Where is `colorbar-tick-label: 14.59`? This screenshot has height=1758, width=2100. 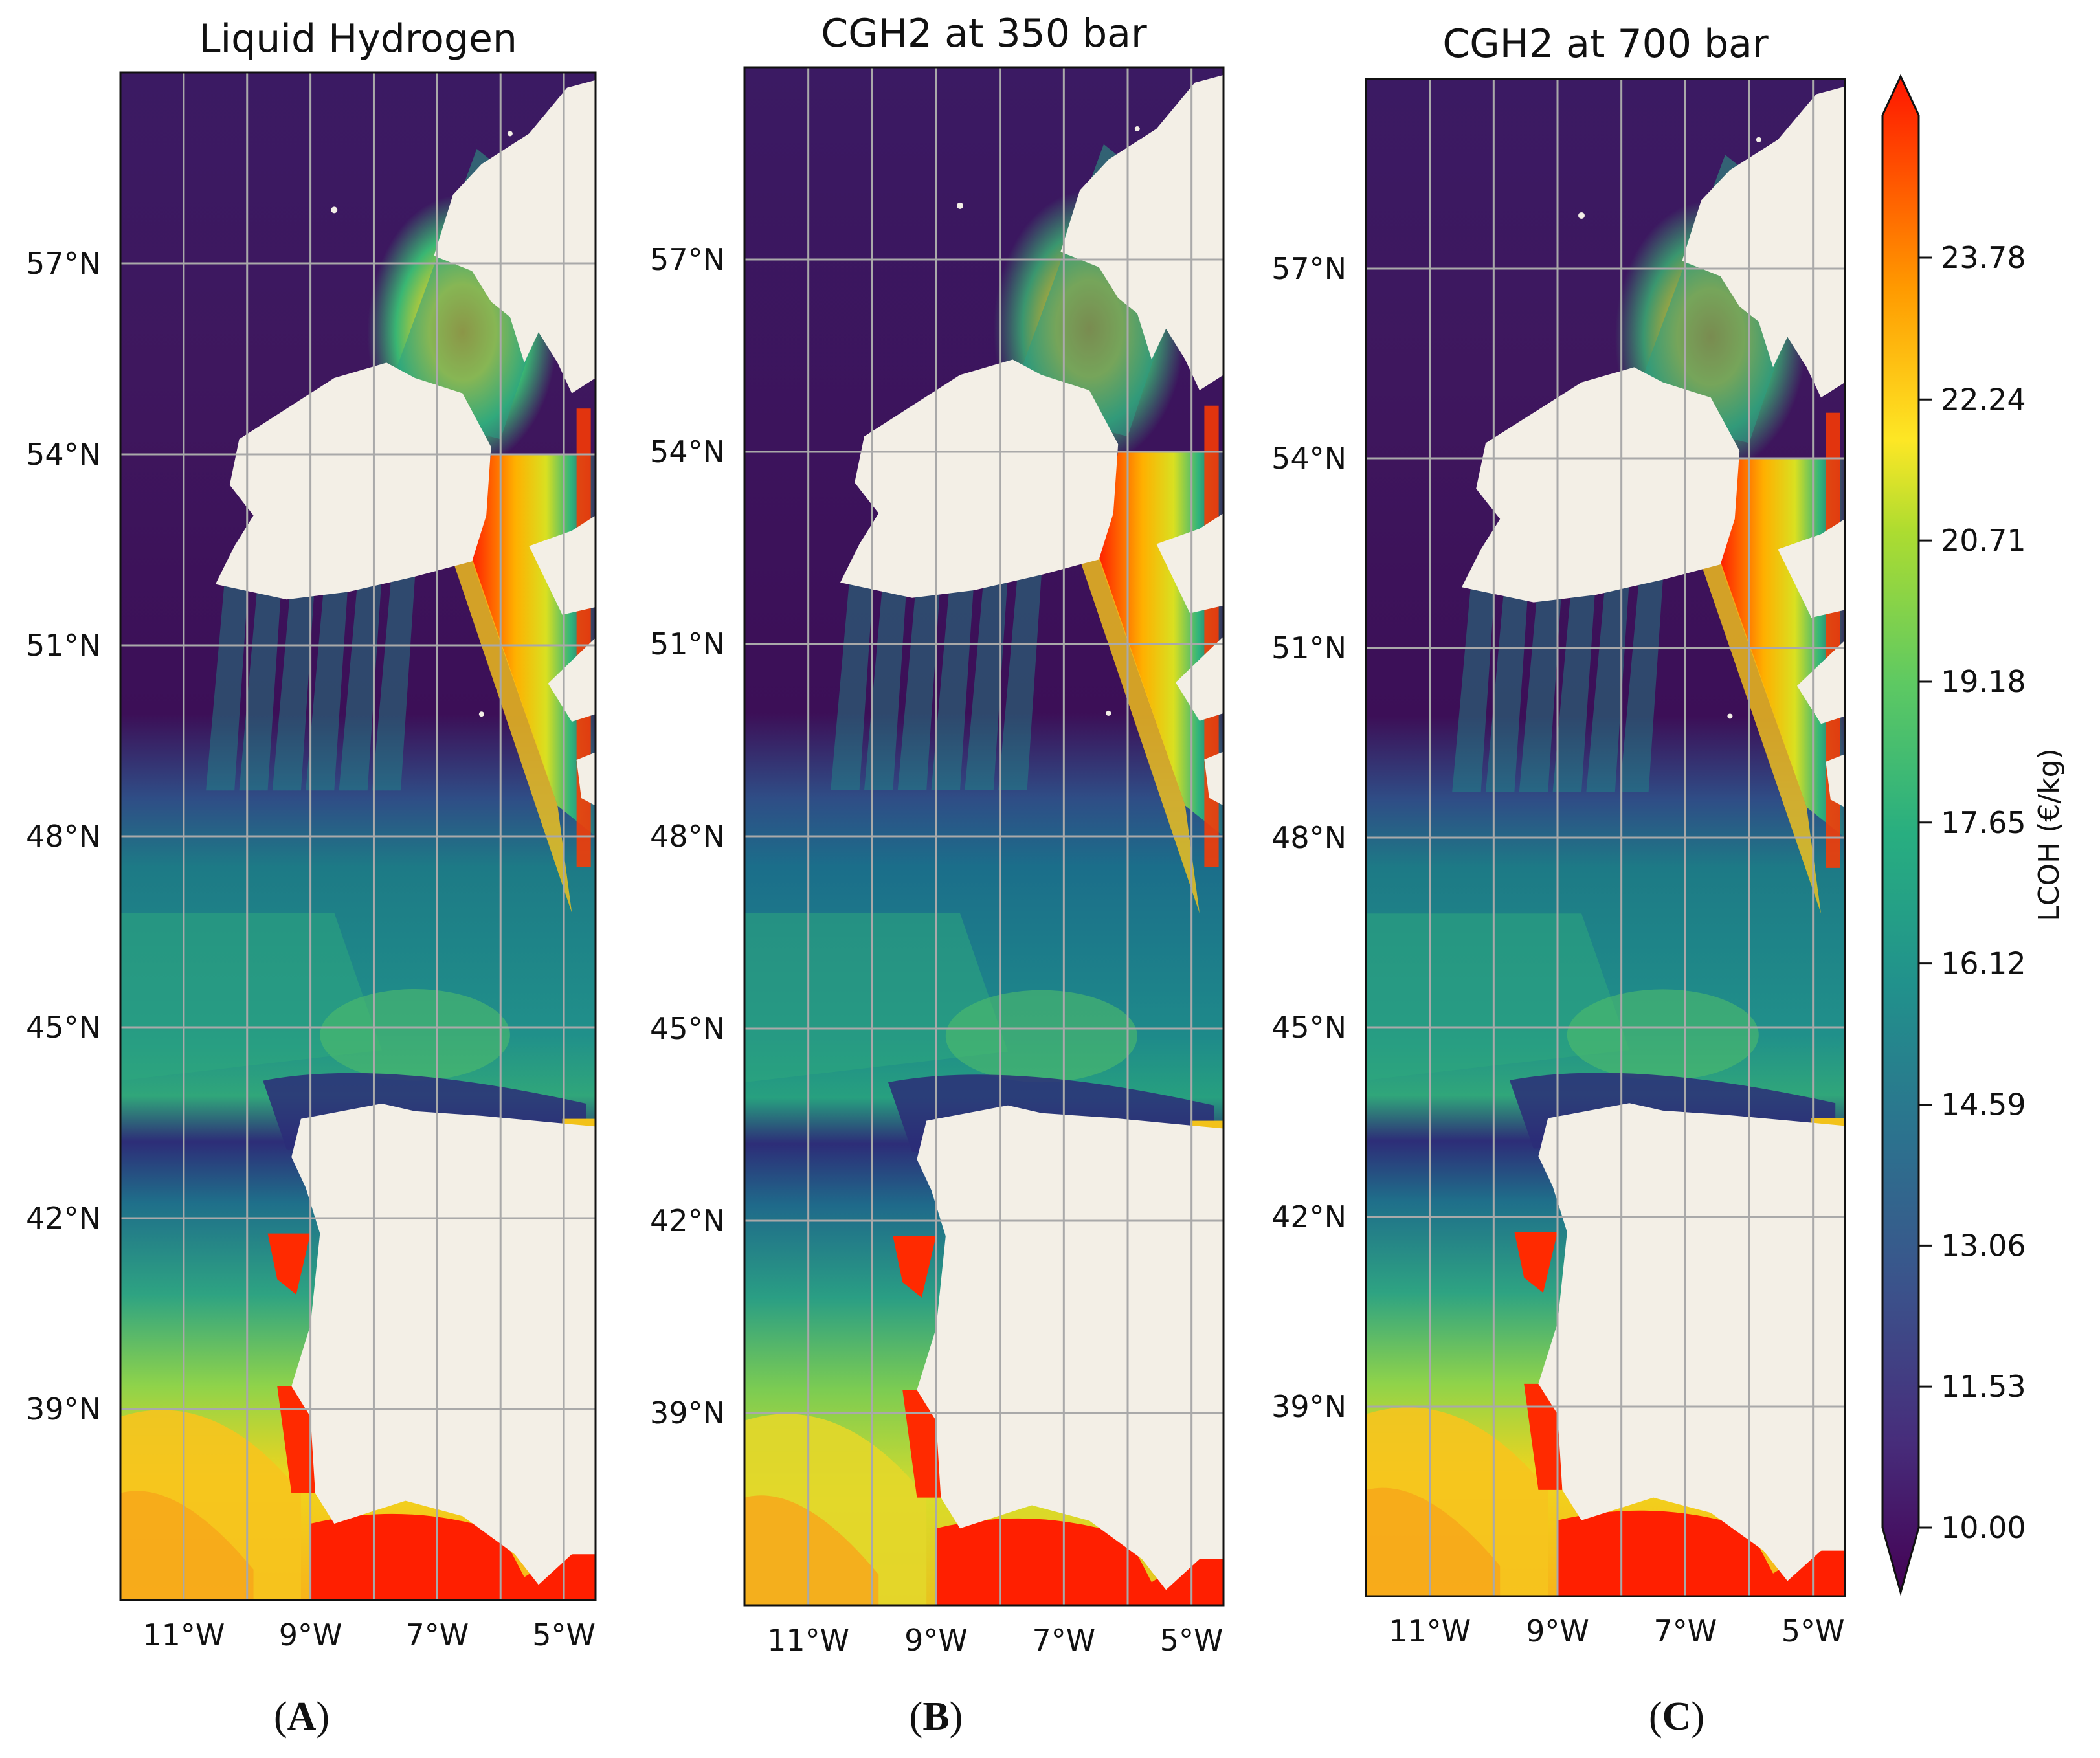 colorbar-tick-label: 14.59 is located at coordinates (1983, 1104).